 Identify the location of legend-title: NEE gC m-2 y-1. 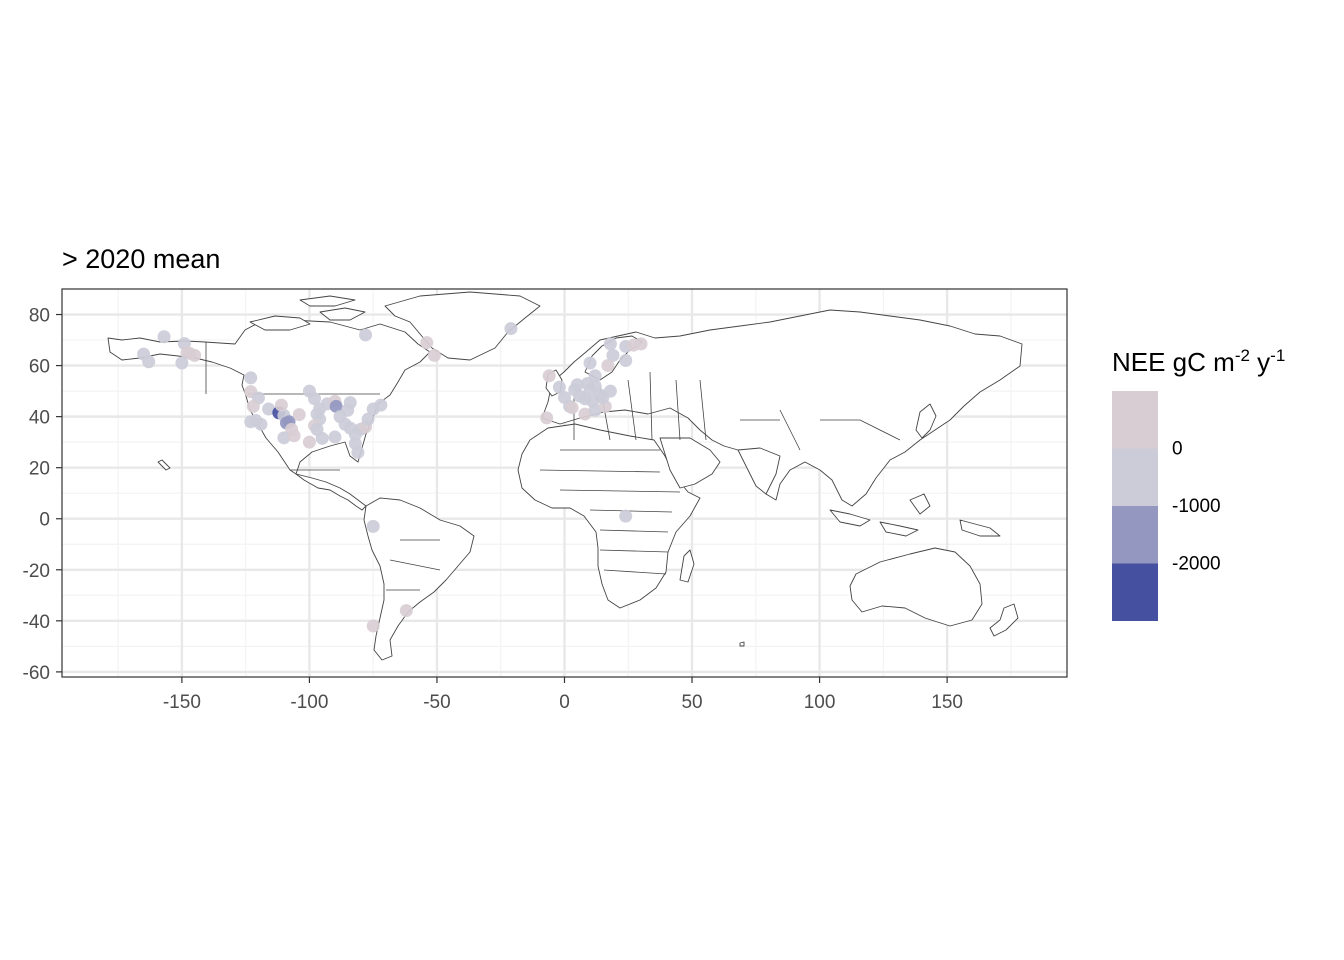
(1198, 361).